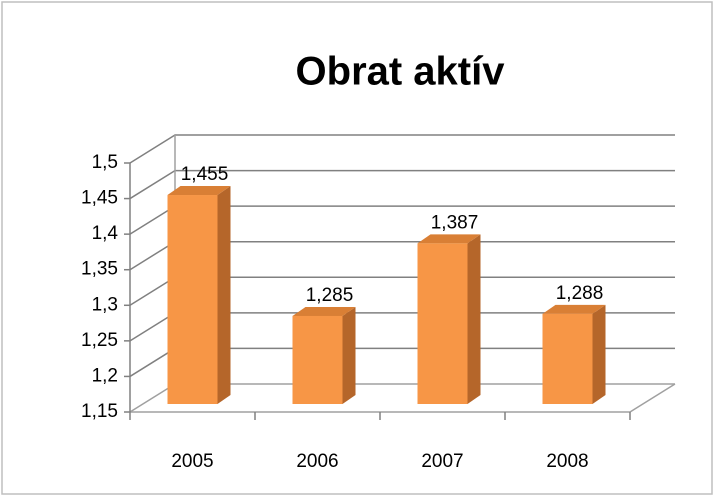  Describe the element at coordinates (192, 461) in the screenshot. I see `x-tick-label: 2005` at that location.